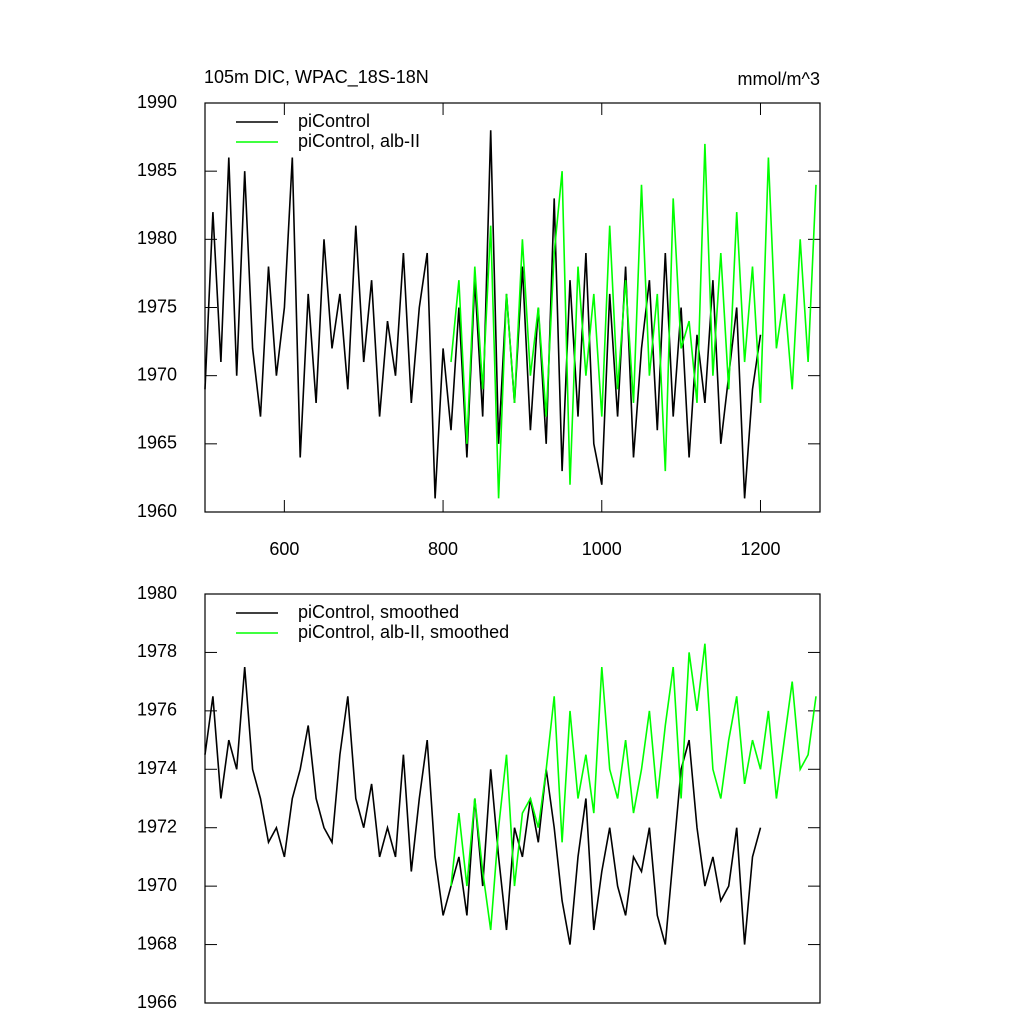 The height and width of the screenshot is (1024, 1024). I want to click on y-tick-label: 1966, so click(157, 1002).